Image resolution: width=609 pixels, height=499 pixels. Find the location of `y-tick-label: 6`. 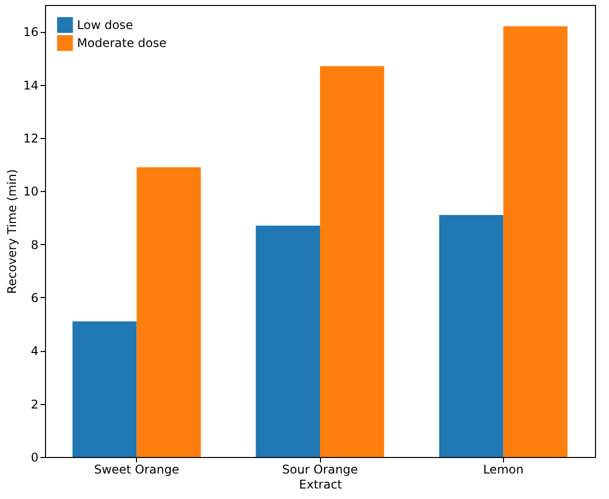

y-tick-label: 6 is located at coordinates (34, 297).